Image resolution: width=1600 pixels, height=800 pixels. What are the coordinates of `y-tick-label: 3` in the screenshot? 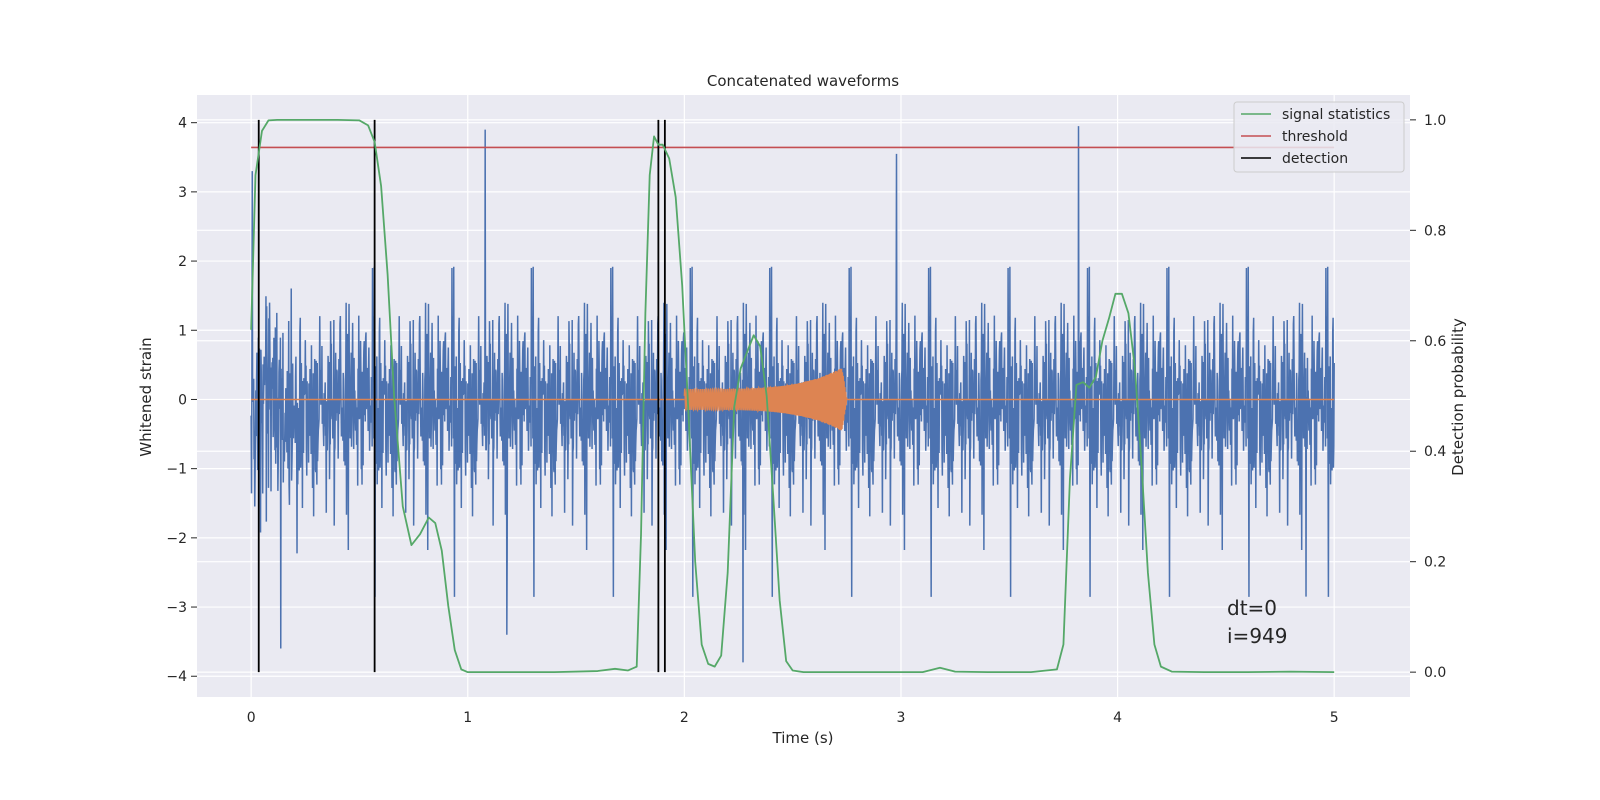 It's located at (182, 193).